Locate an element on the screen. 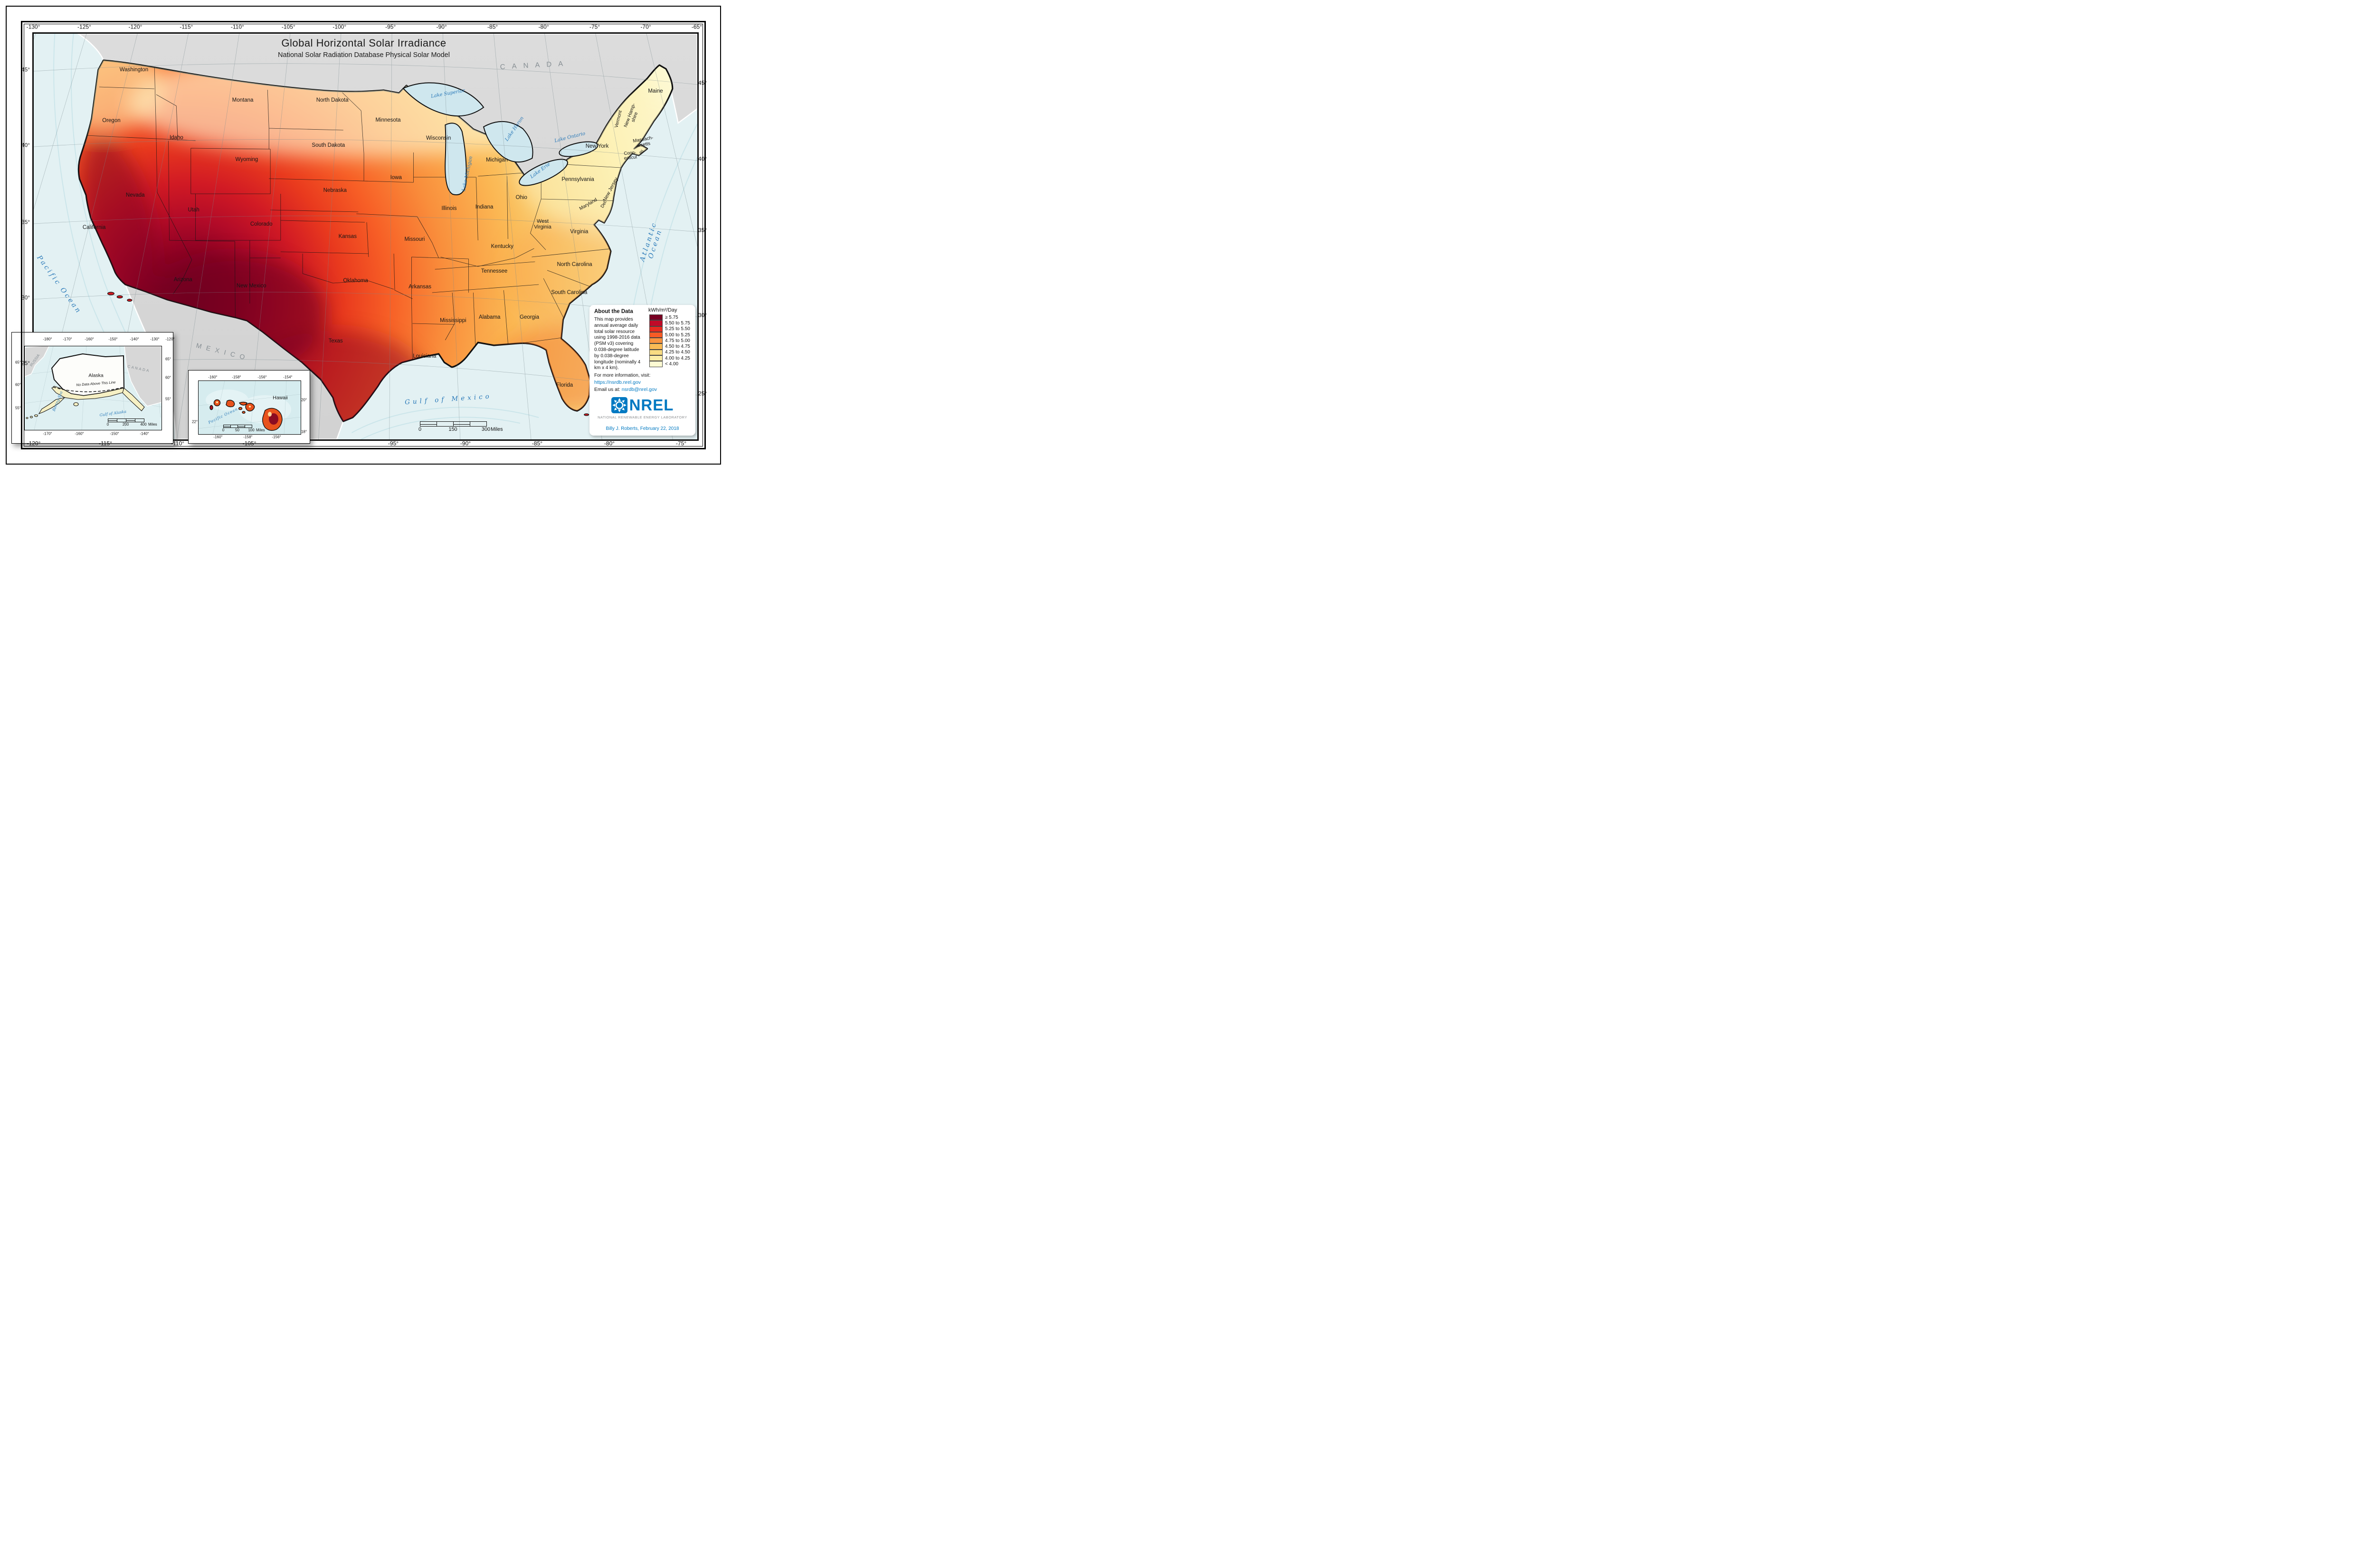  great-lakes is located at coordinates (500, 138).